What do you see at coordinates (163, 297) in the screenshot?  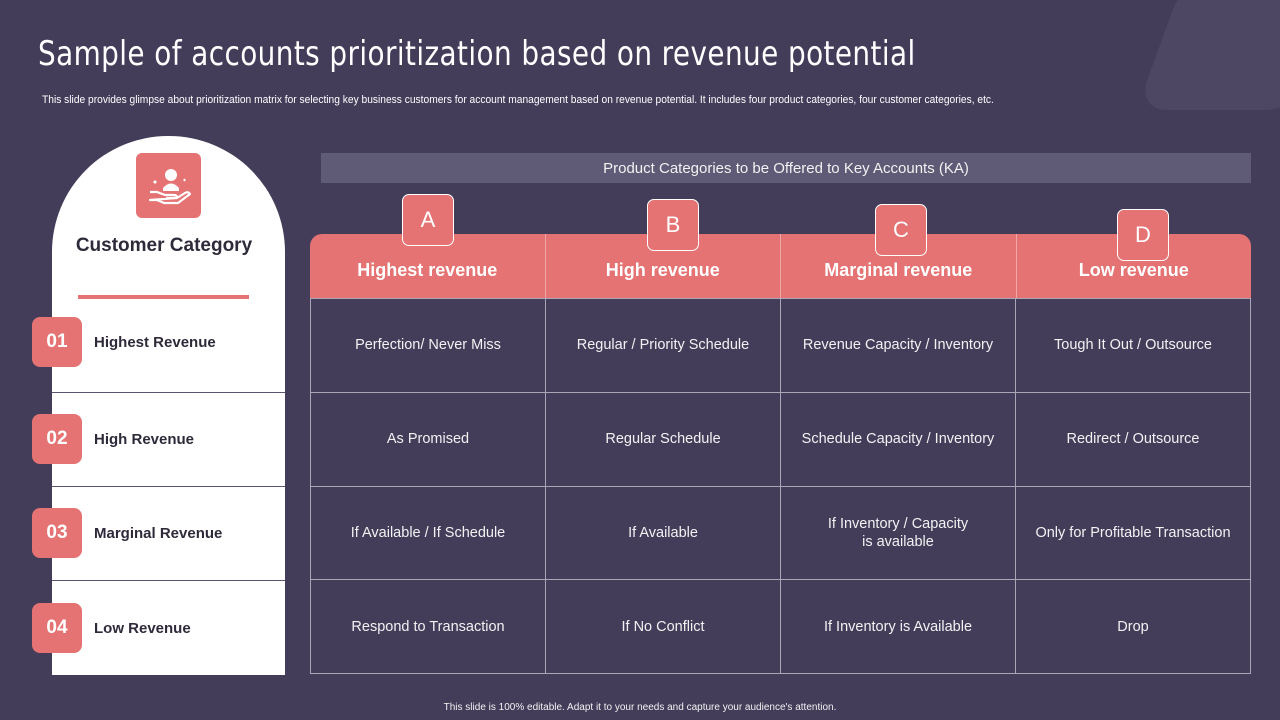 I see `title-underline` at bounding box center [163, 297].